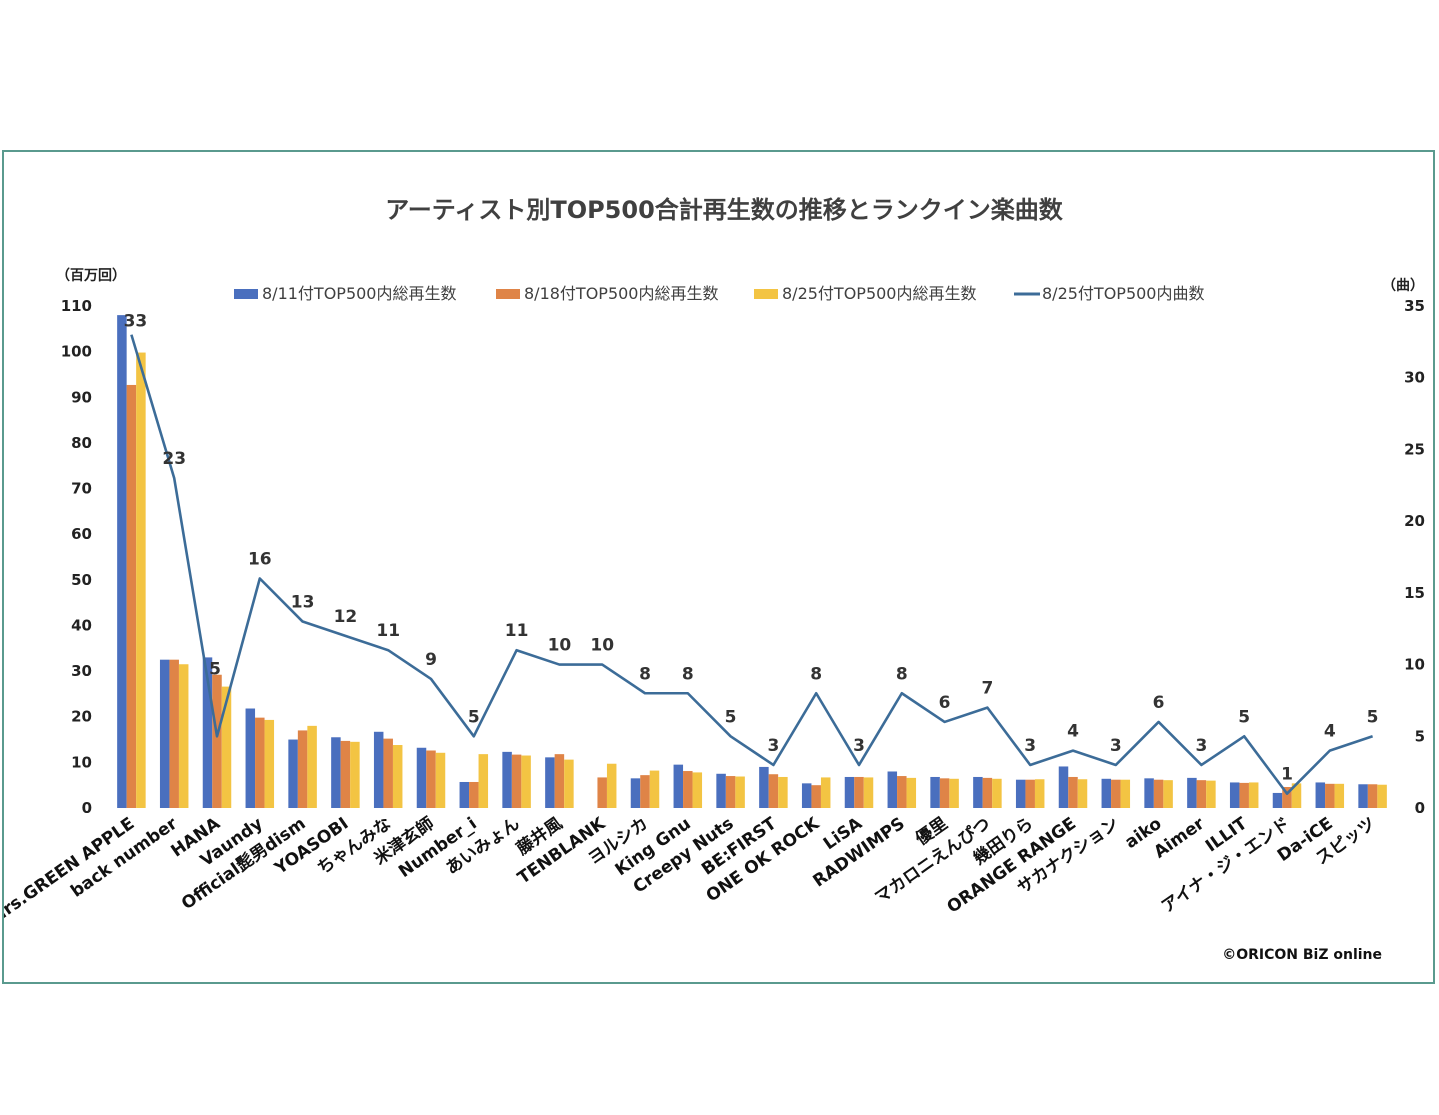 The image size is (1439, 1115). What do you see at coordinates (81, 717) in the screenshot?
I see `y-left-tick: 20` at bounding box center [81, 717].